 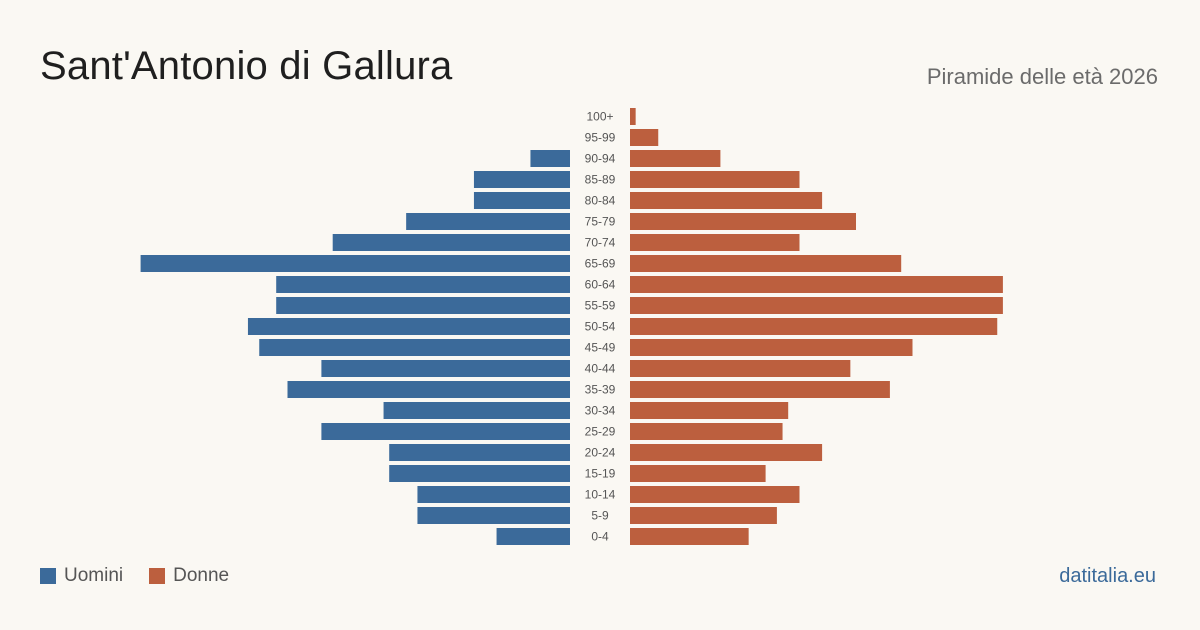 What do you see at coordinates (246, 66) in the screenshot?
I see `page-title: Sant'Antonio di Gallura` at bounding box center [246, 66].